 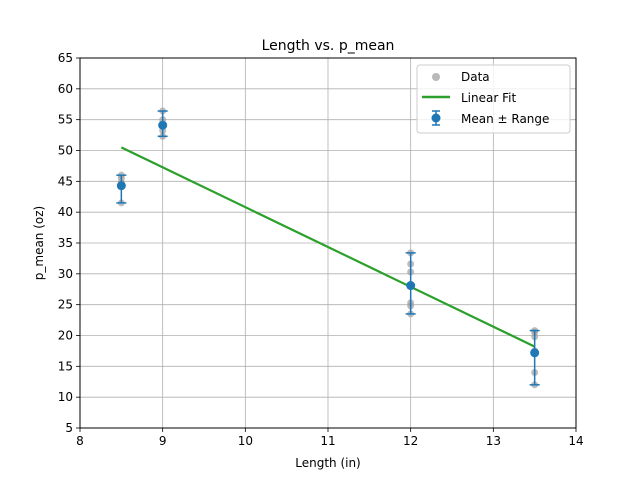 What do you see at coordinates (475, 77) in the screenshot?
I see `legend-data-label: Data` at bounding box center [475, 77].